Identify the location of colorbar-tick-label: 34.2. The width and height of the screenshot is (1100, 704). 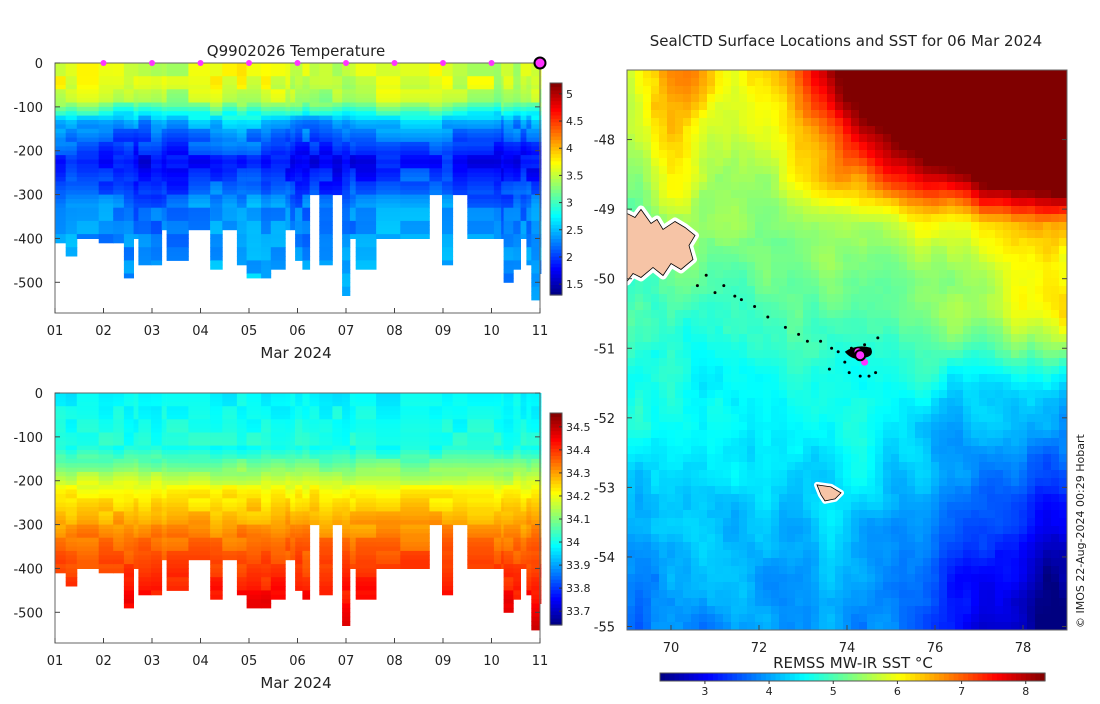
(578, 496).